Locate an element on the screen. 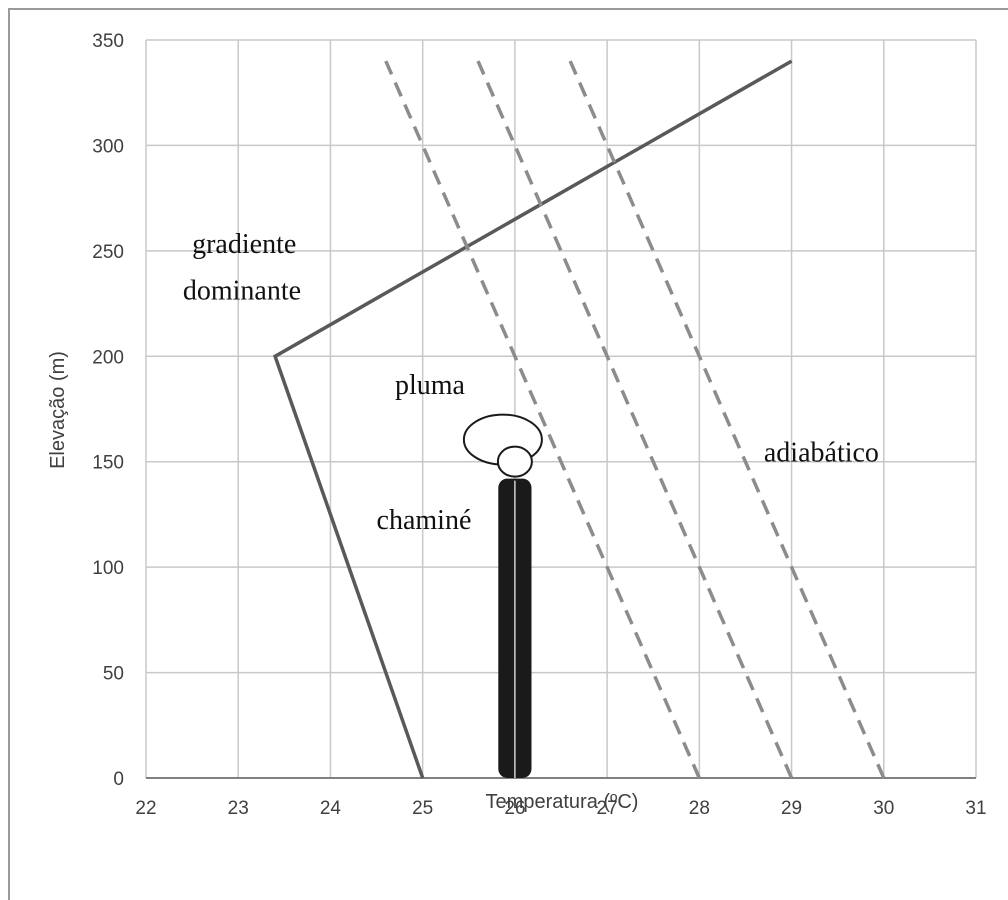 The width and height of the screenshot is (1008, 900). x-tick-label: 25 is located at coordinates (422, 808).